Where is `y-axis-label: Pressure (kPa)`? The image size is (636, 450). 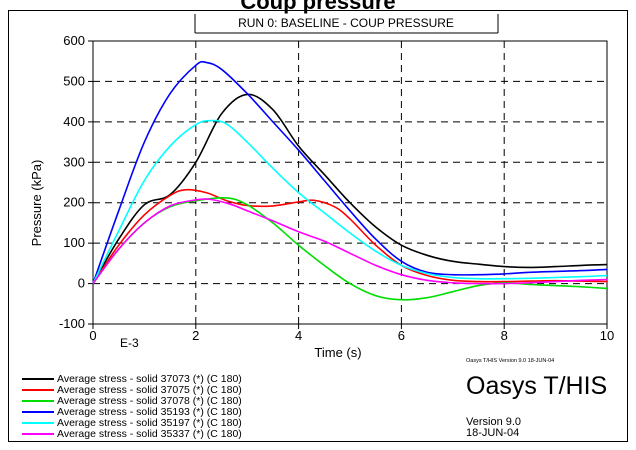
y-axis-label: Pressure (kPa) is located at coordinates (36, 203).